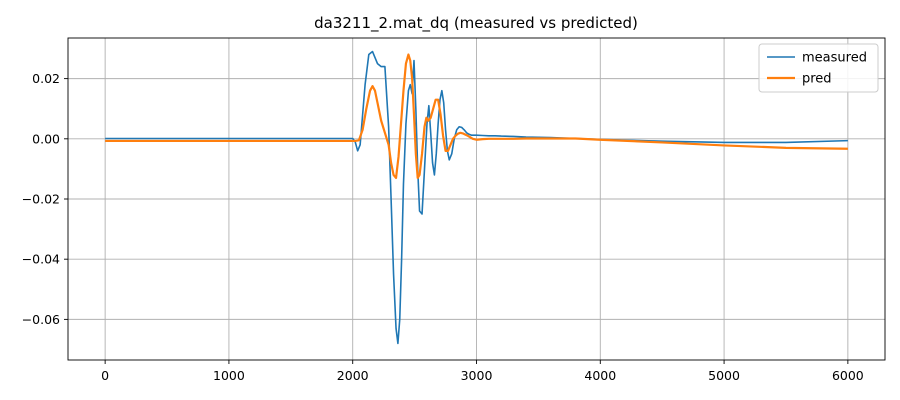 This screenshot has height=400, width=900. I want to click on legend-box, so click(818, 68).